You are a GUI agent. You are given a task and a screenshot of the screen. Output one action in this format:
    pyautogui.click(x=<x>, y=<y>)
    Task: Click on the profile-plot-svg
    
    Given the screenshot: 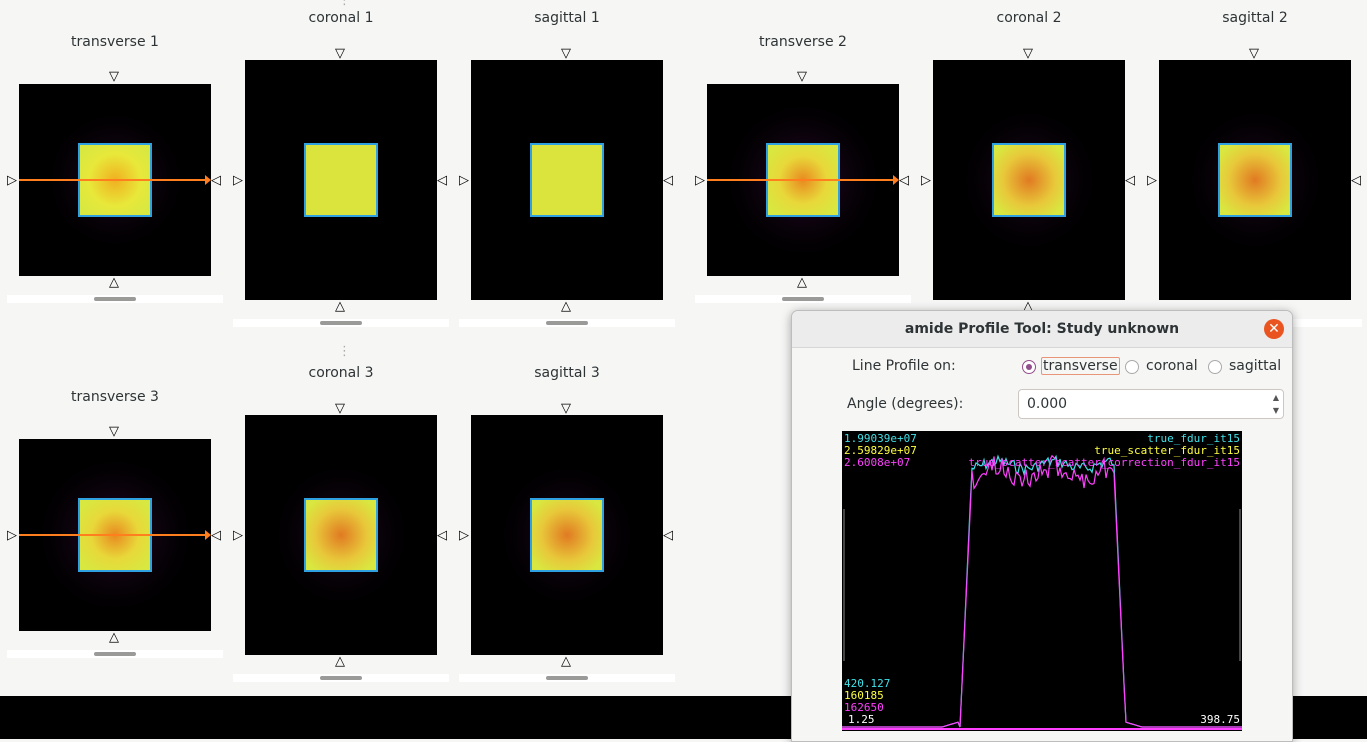 What is the action you would take?
    pyautogui.click(x=1042, y=592)
    